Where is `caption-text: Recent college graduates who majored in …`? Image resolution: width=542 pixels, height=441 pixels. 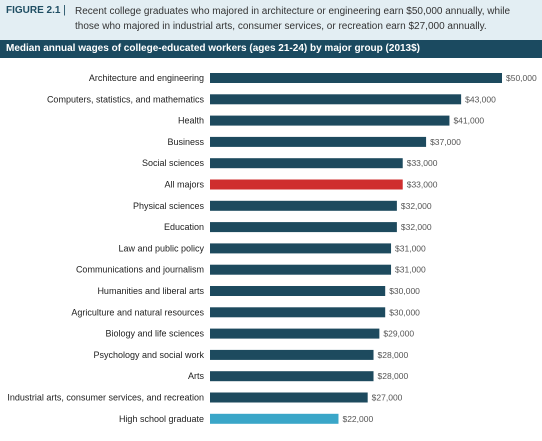
caption-text: Recent college graduates who majored in … is located at coordinates (293, 19).